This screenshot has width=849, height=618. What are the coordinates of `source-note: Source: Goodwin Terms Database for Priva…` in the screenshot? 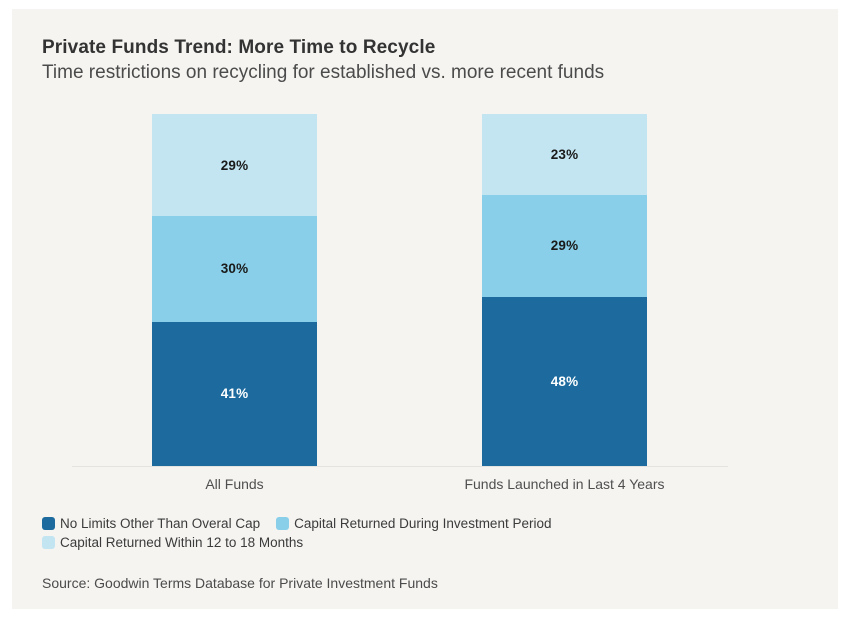 It's located at (240, 583).